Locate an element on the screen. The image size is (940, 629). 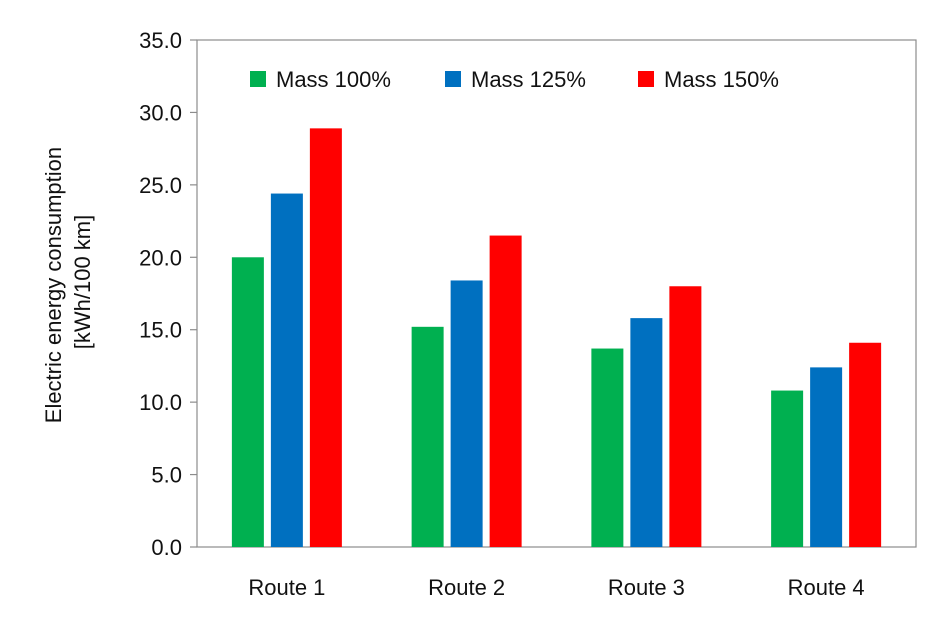
y-tick-label: 0.0 is located at coordinates (166, 547).